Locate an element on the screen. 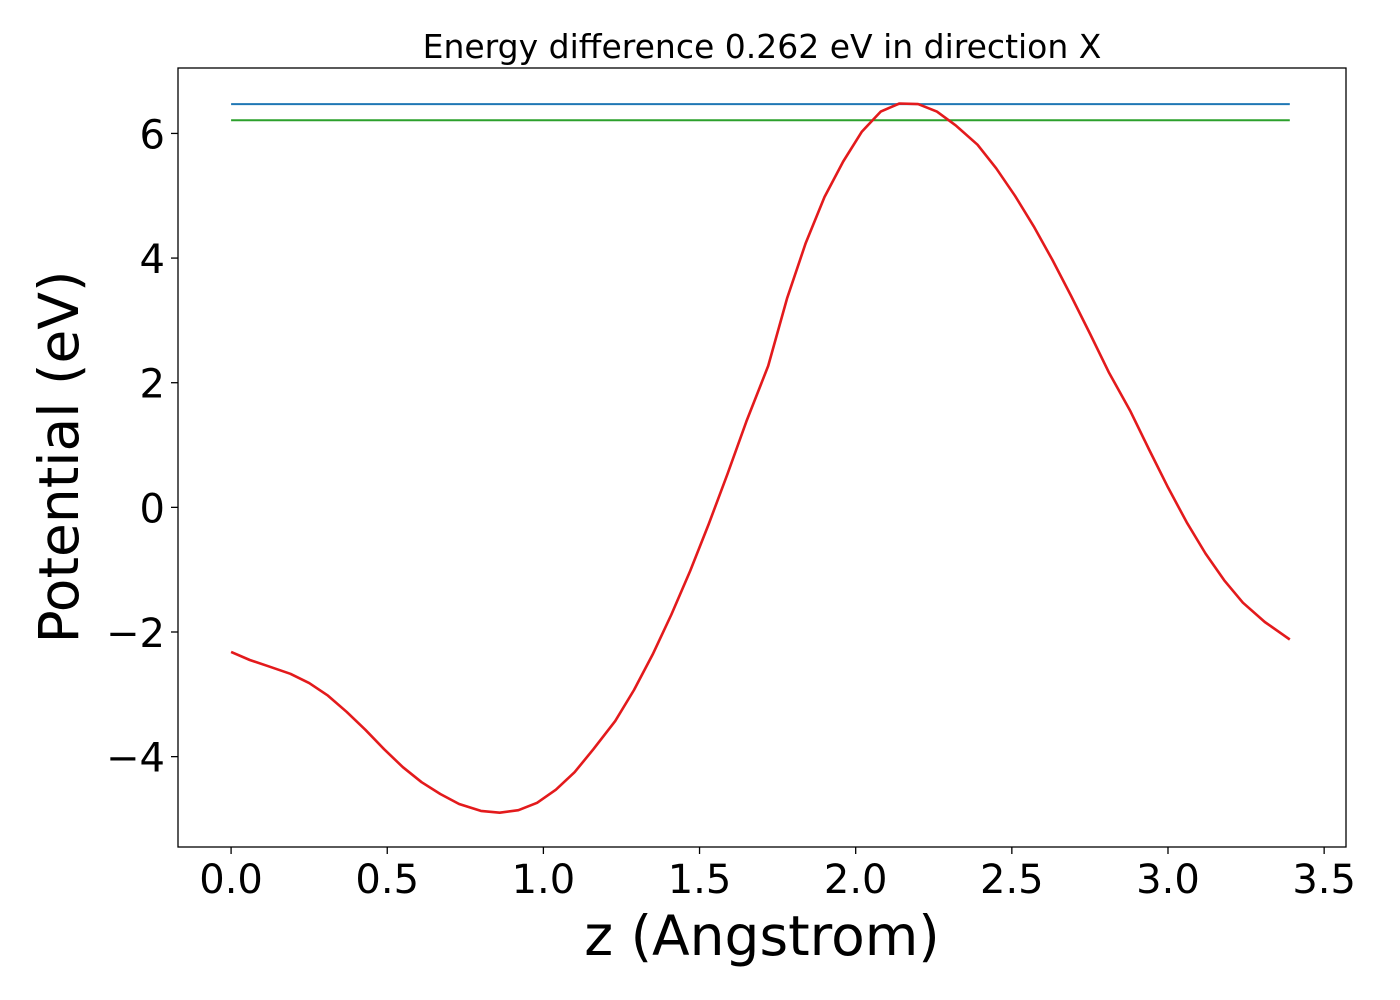 This screenshot has width=1400, height=1000. y-tick-label: 4 is located at coordinates (152, 260).